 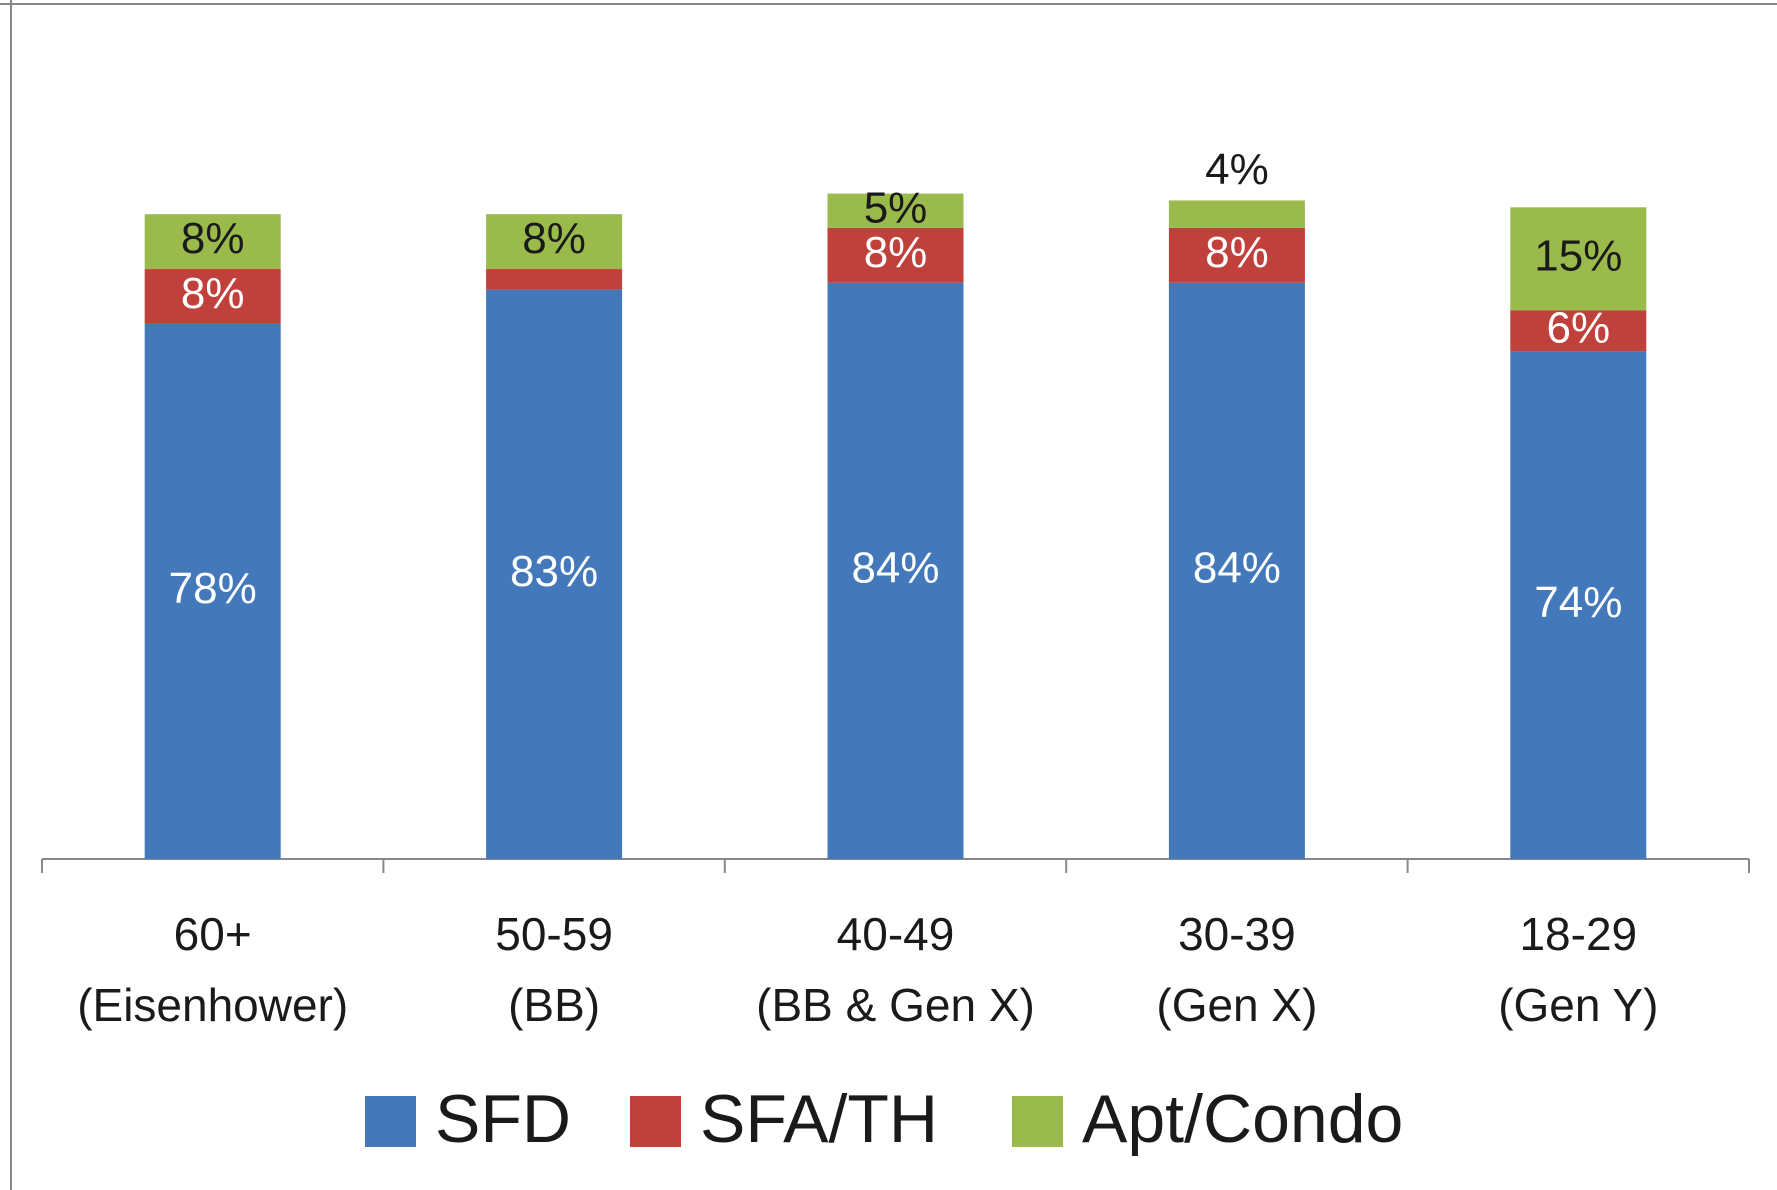 I want to click on x-tick-label: 30-39, so click(x=1237, y=934).